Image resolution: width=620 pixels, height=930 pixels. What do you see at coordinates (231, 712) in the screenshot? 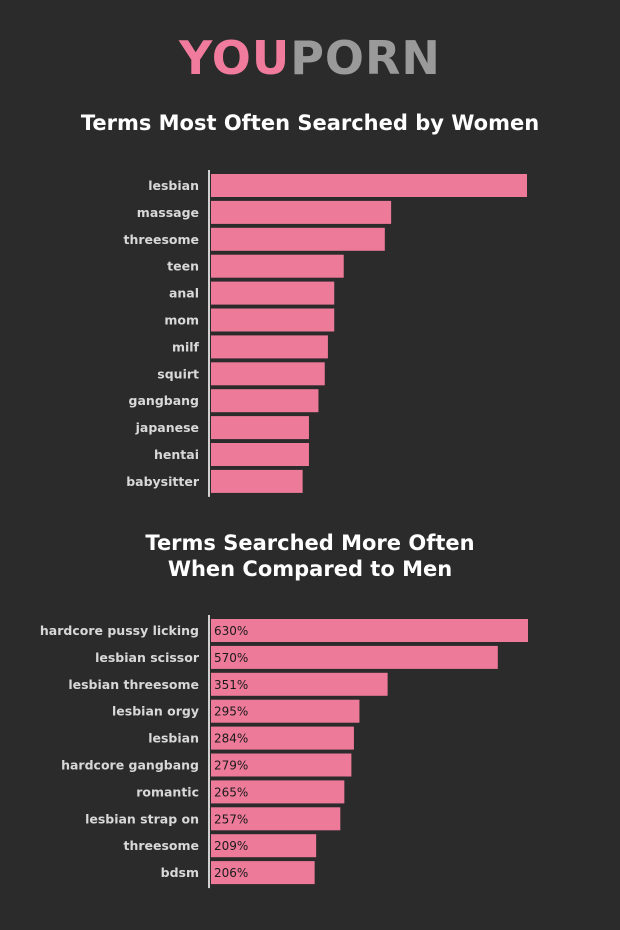
I see `value-label: 295%` at bounding box center [231, 712].